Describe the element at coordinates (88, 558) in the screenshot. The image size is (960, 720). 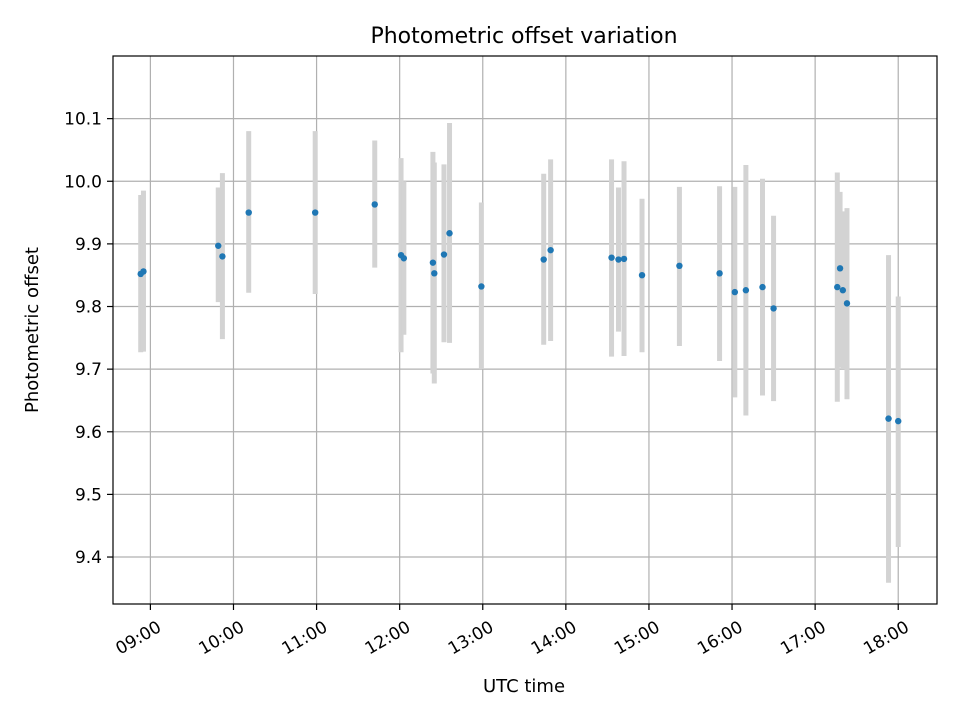
I see `y-tick-label: 9.4` at that location.